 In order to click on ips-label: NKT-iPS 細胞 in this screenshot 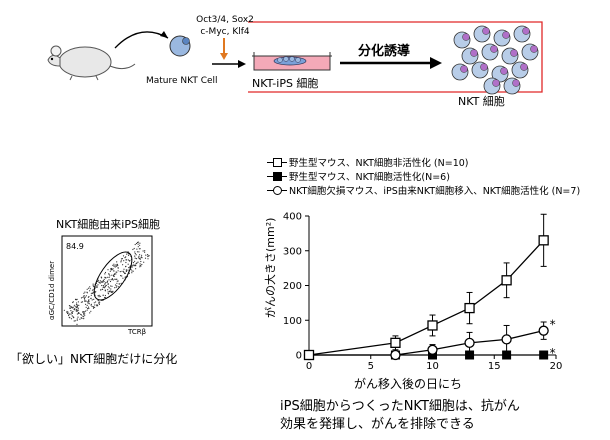, I will do `click(285, 83)`.